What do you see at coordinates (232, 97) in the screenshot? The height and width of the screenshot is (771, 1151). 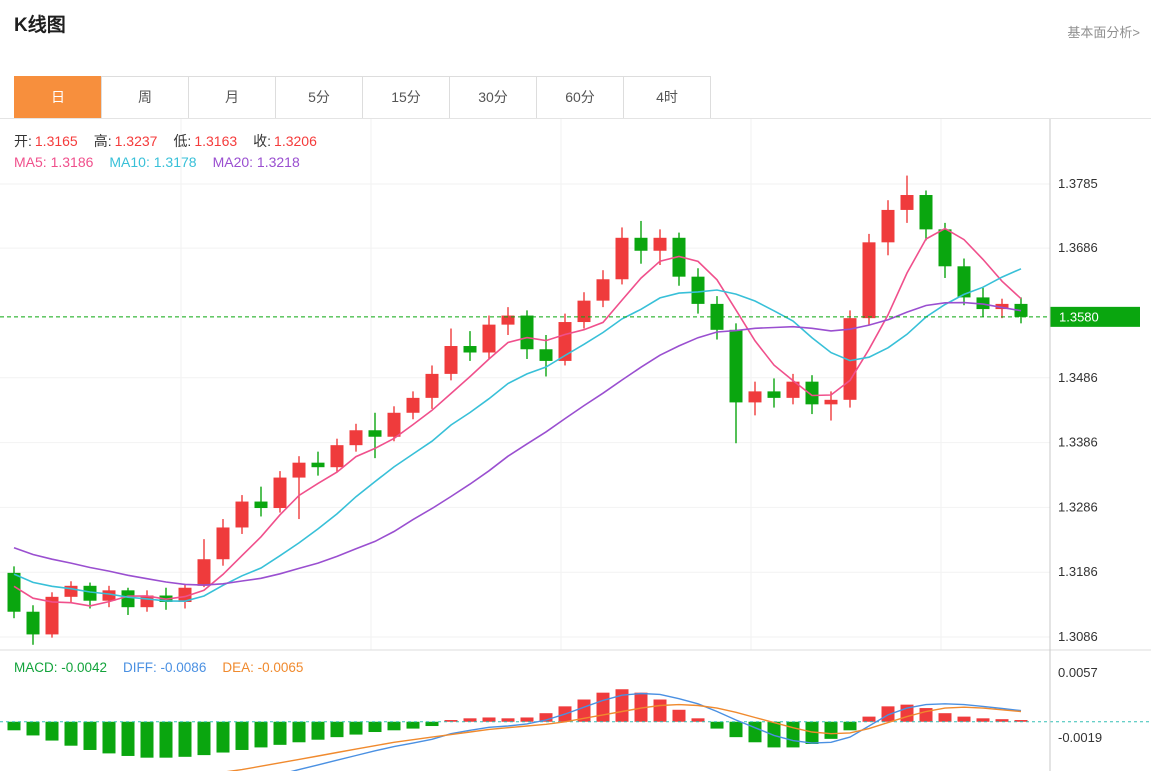 I see `tab-月: 月` at bounding box center [232, 97].